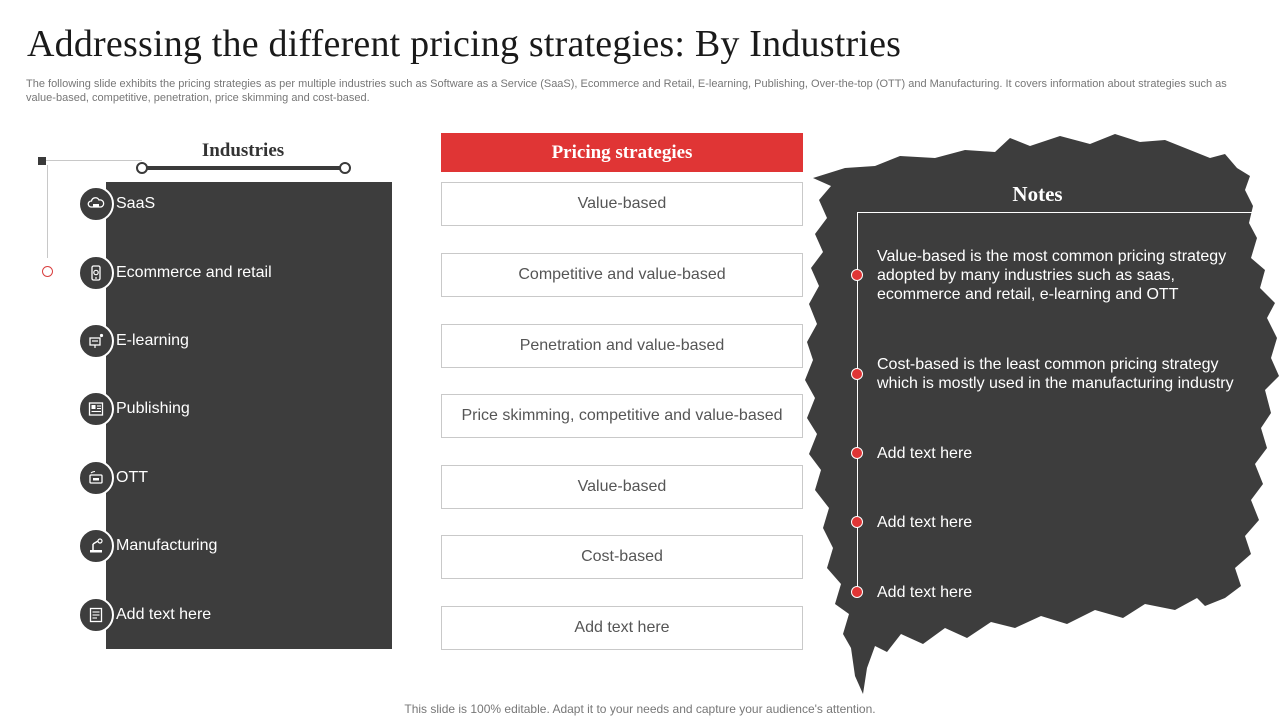 The width and height of the screenshot is (1280, 720). What do you see at coordinates (94, 160) in the screenshot?
I see `connector-line-horizontal` at bounding box center [94, 160].